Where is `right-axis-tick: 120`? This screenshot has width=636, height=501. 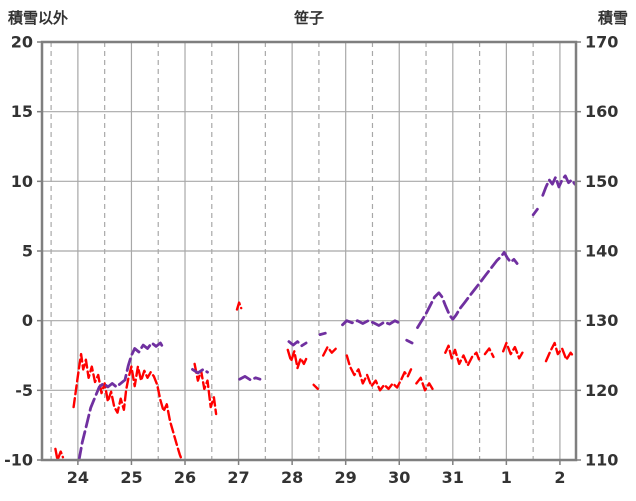
right-axis-tick: 120 is located at coordinates (601, 390).